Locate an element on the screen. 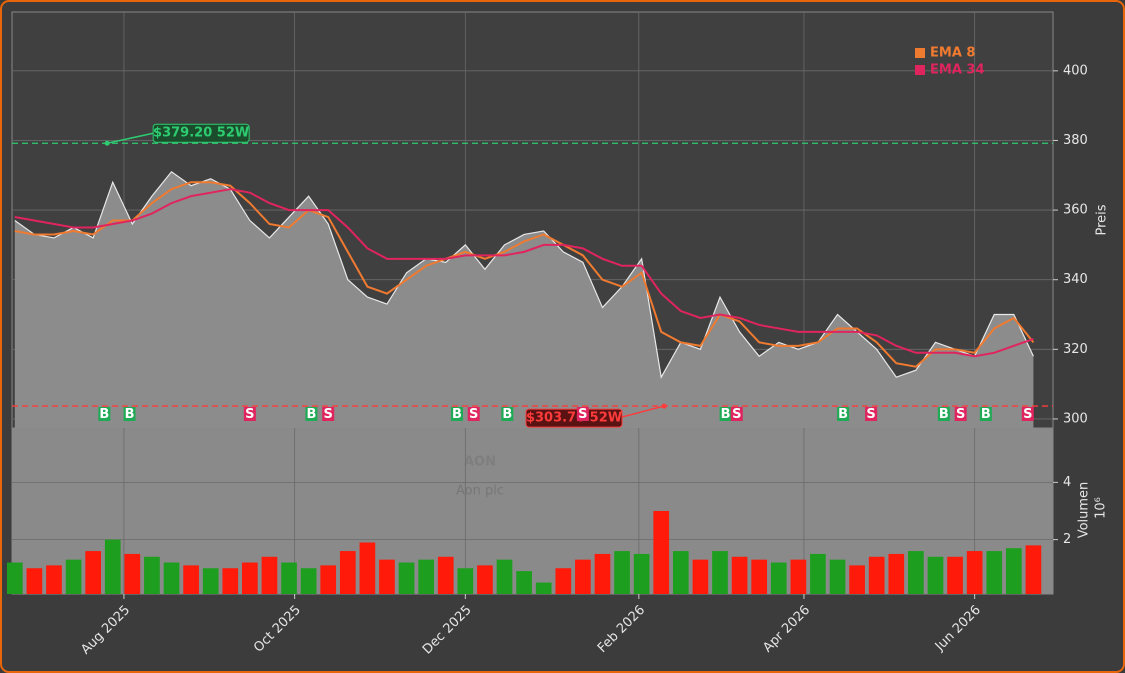  level-label: $303.70 52W is located at coordinates (574, 418).